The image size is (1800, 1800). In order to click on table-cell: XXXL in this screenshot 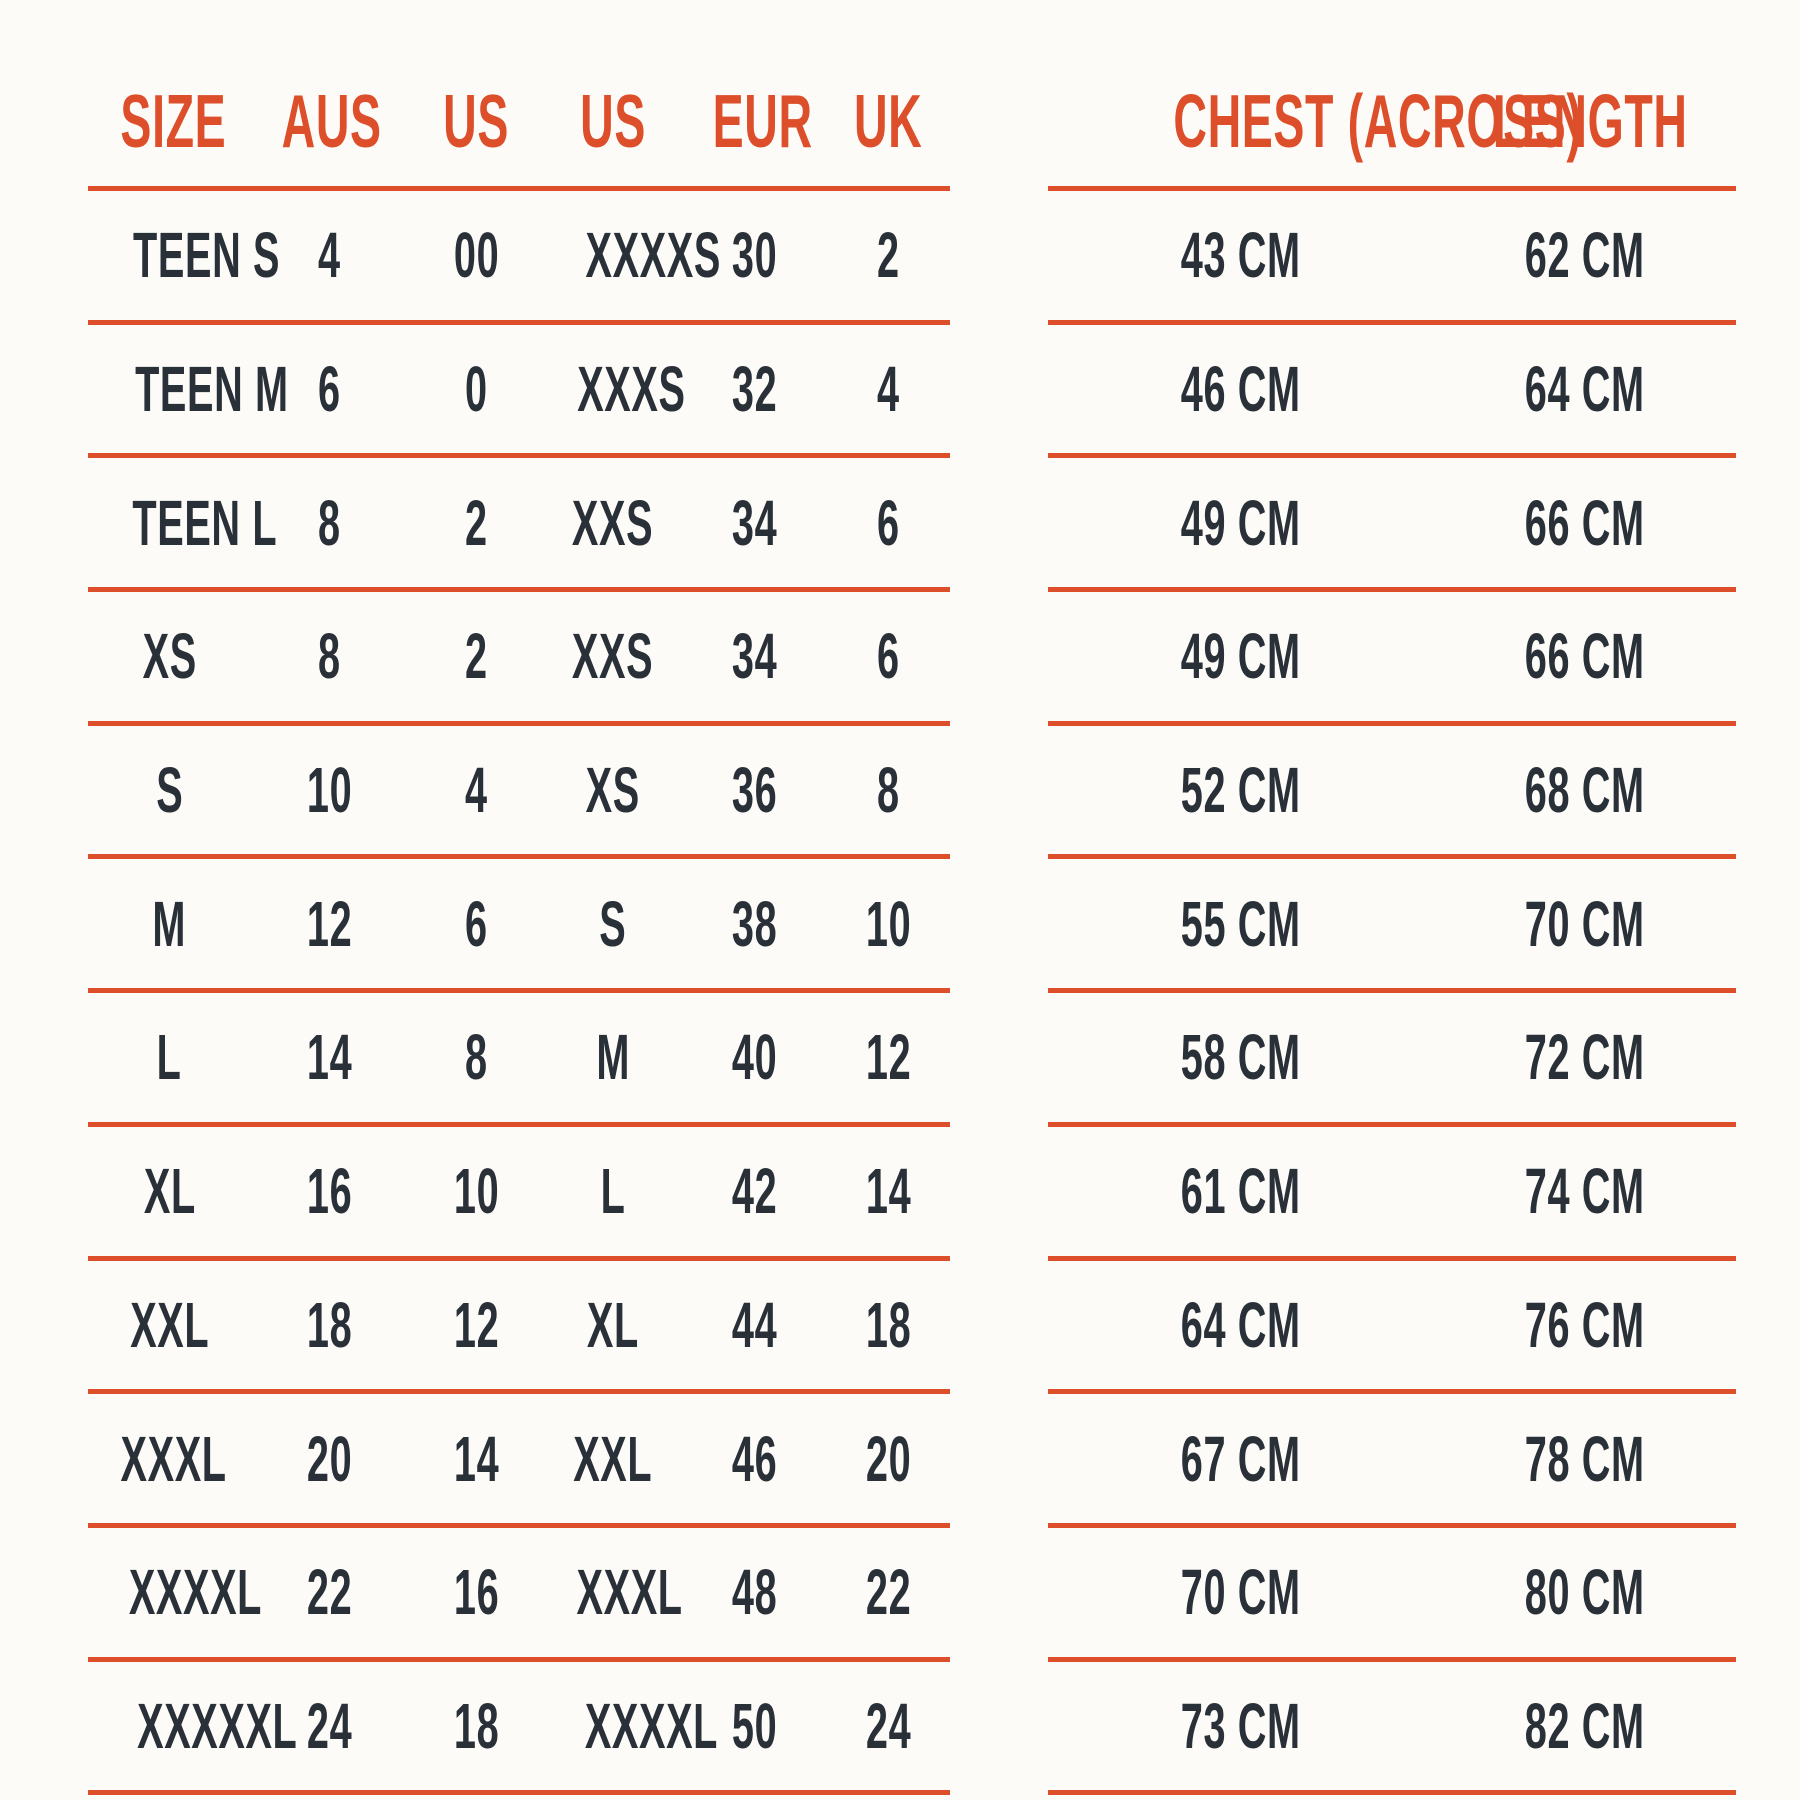, I will do `click(613, 1592)`.